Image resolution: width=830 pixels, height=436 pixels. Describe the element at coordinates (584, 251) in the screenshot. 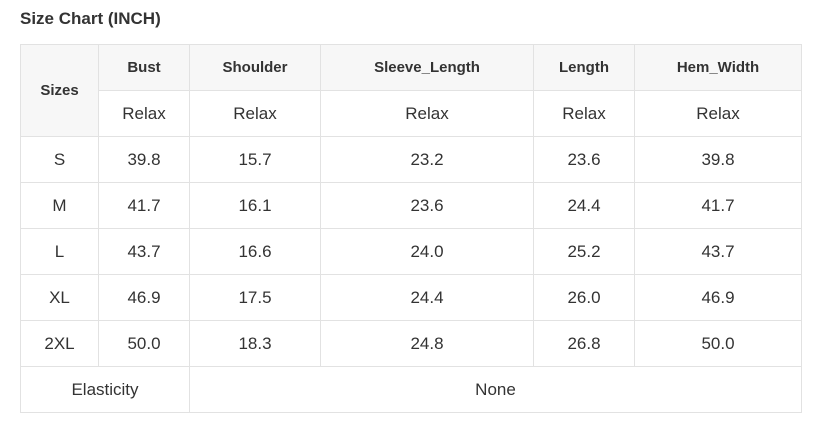

I see `value-cell: 25.2` at that location.